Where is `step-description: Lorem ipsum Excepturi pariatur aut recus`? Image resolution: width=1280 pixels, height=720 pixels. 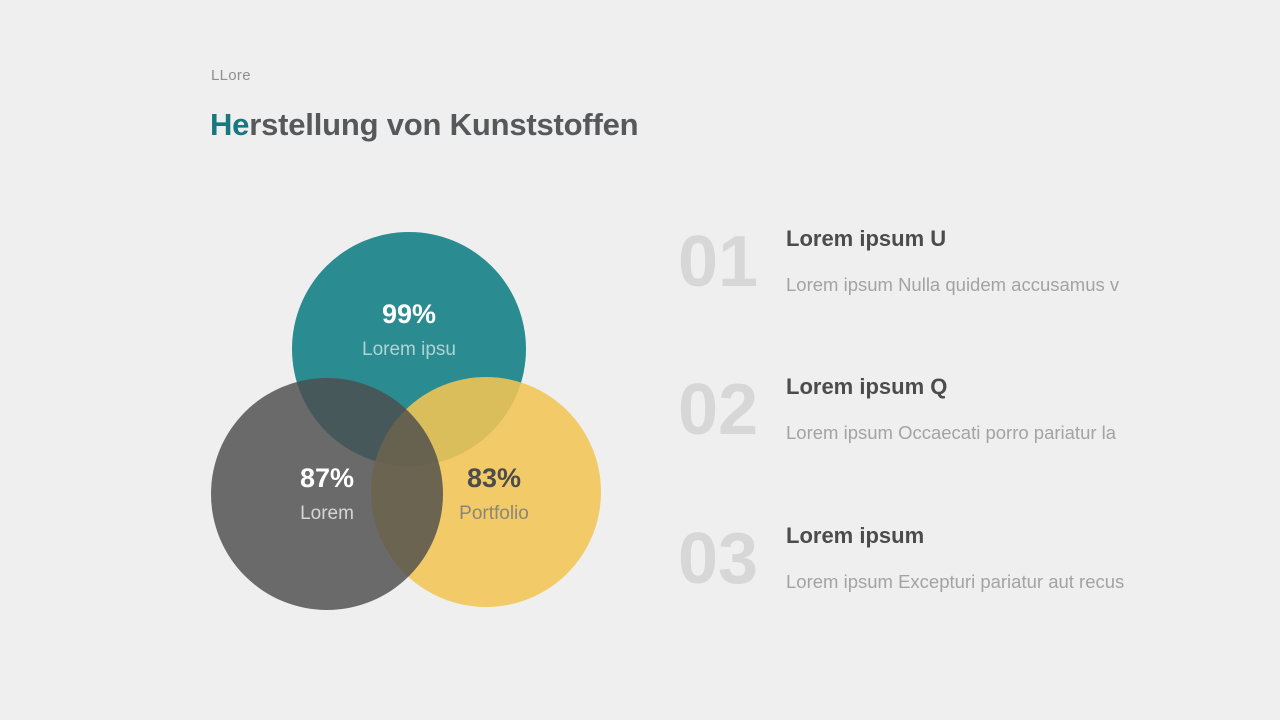
step-description: Lorem ipsum Excepturi pariatur aut recus is located at coordinates (955, 581).